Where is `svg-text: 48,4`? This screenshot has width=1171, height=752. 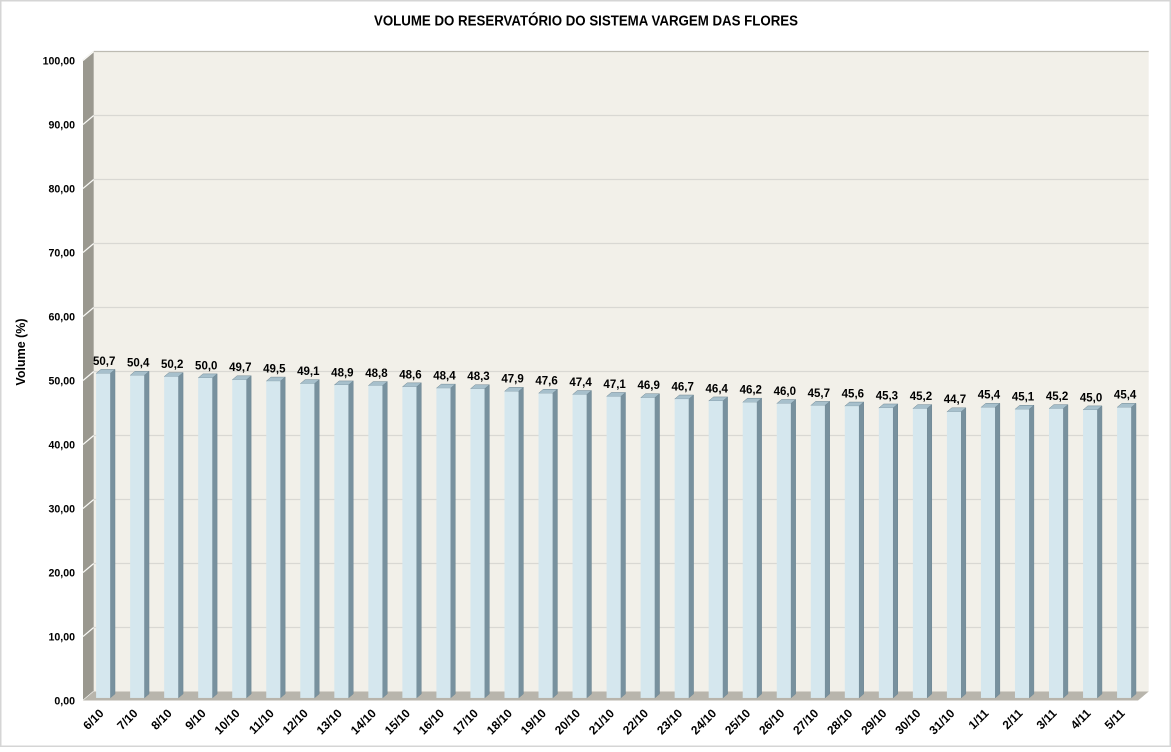 svg-text: 48,4 is located at coordinates (444, 377).